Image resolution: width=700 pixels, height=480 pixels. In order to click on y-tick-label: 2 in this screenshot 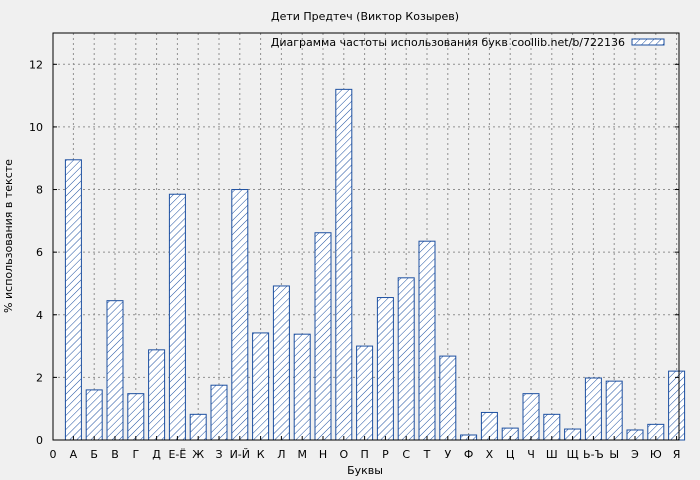, I will do `click(39, 377)`.